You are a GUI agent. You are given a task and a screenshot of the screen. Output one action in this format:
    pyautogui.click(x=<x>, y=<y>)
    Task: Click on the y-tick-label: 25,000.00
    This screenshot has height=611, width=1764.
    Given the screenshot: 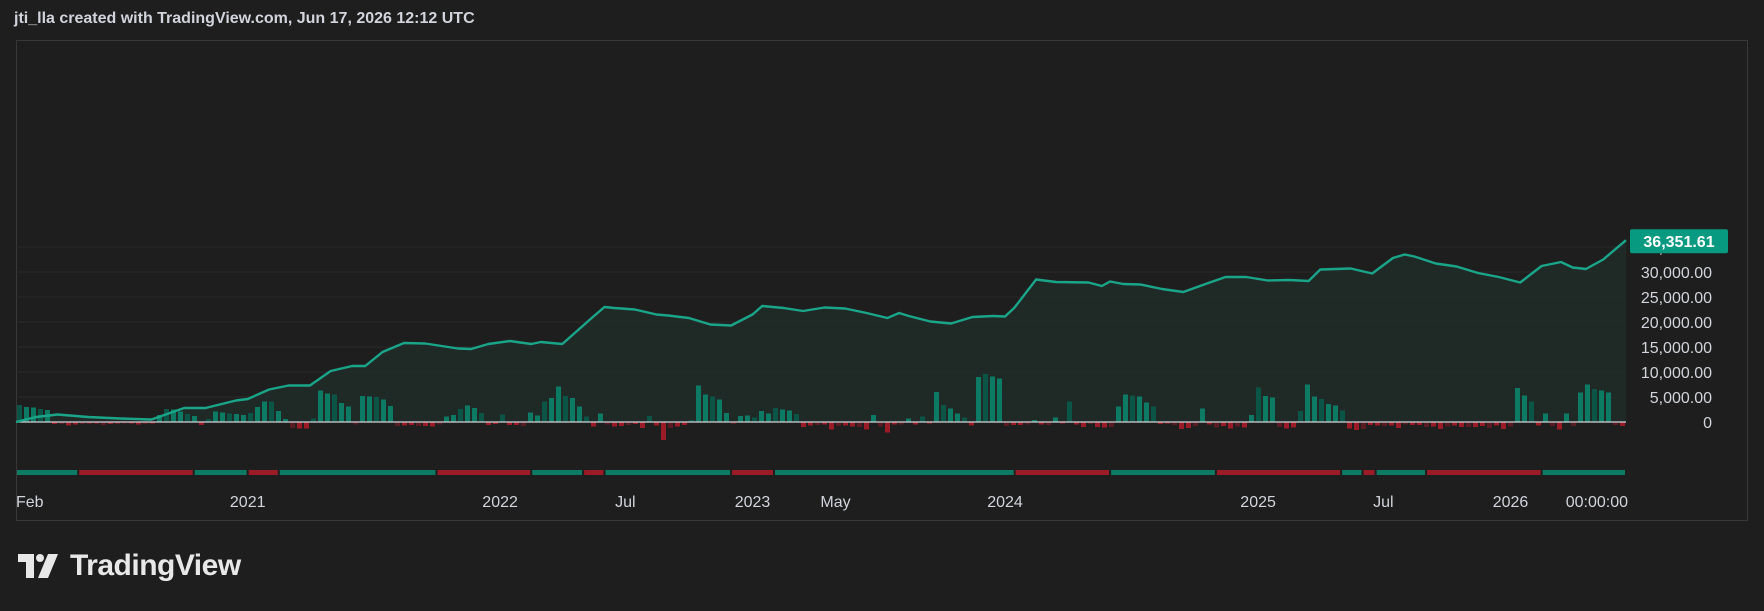 What is the action you would take?
    pyautogui.click(x=1676, y=298)
    